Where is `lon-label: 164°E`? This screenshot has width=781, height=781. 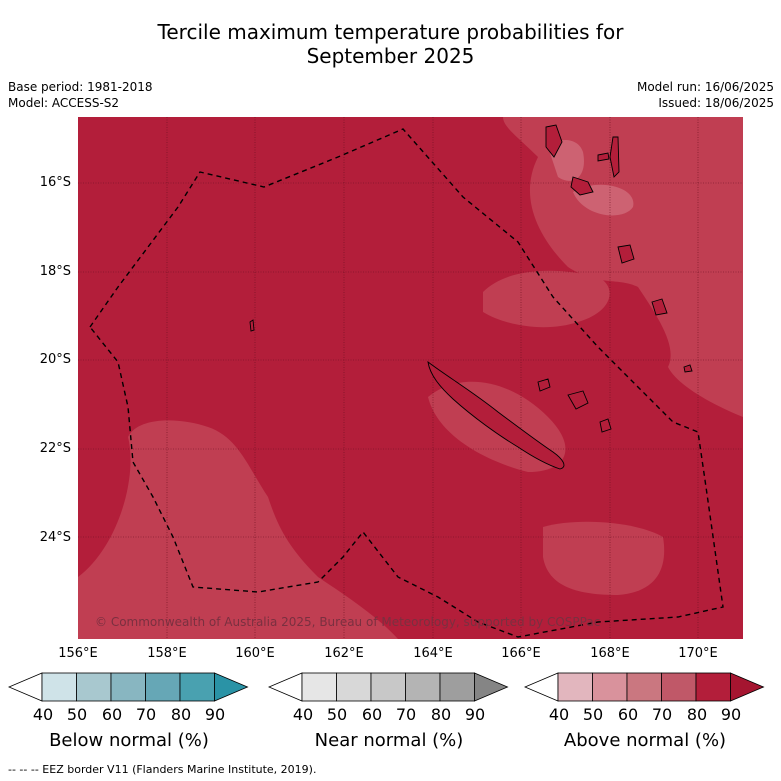
lon-label: 164°E is located at coordinates (433, 653).